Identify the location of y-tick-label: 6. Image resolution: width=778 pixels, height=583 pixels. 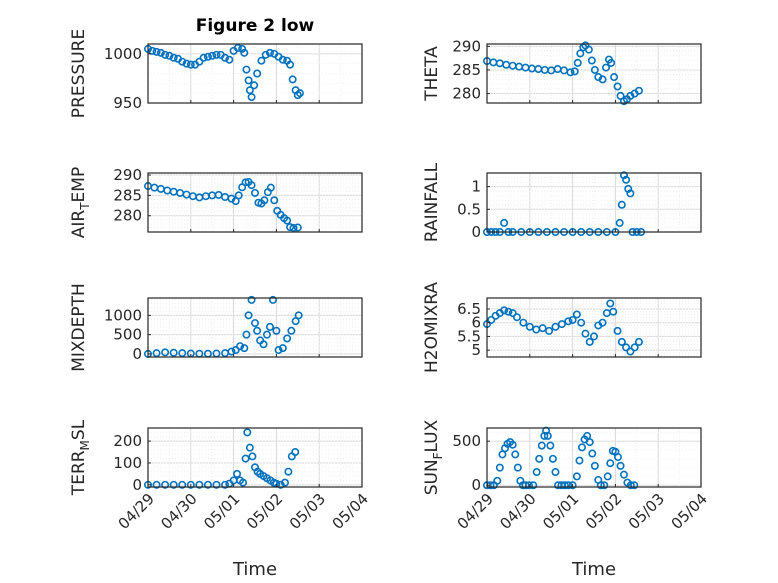
(476, 323).